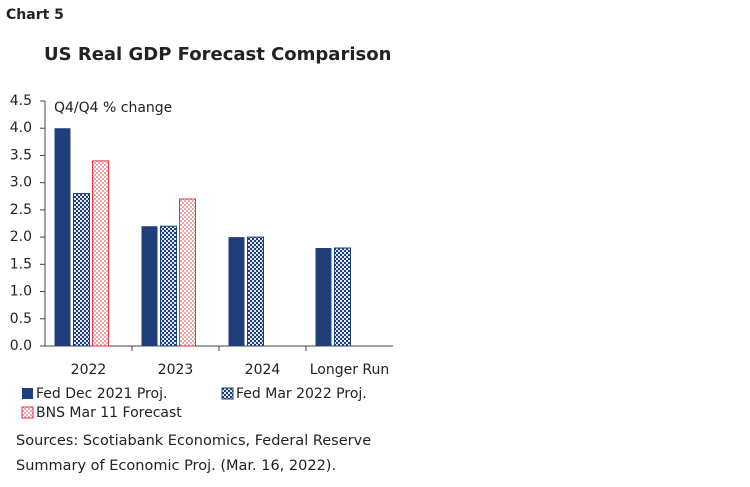 The width and height of the screenshot is (750, 487). Describe the element at coordinates (350, 370) in the screenshot. I see `x-tick-label: Longer Run` at that location.